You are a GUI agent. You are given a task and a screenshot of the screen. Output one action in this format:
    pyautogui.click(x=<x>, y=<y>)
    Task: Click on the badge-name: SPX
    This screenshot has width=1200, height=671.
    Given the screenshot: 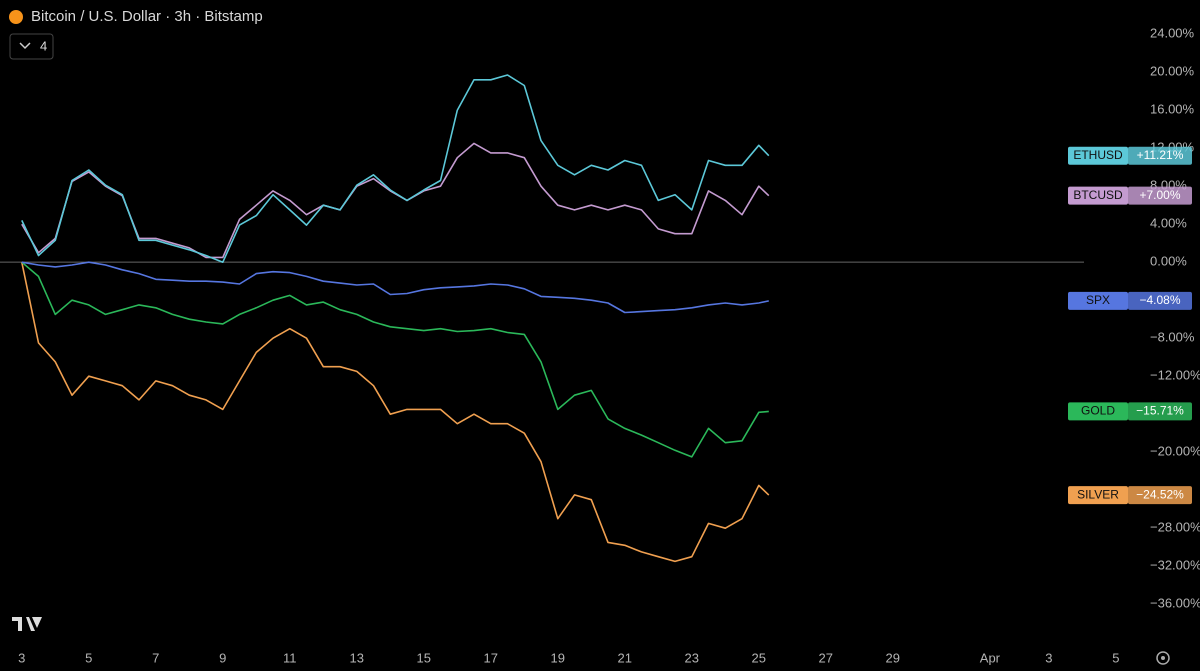 What is the action you would take?
    pyautogui.click(x=1098, y=300)
    